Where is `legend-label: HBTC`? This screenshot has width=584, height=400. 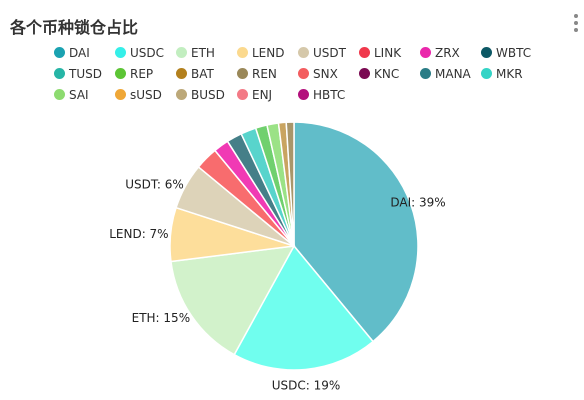 legend-label: HBTC is located at coordinates (329, 94).